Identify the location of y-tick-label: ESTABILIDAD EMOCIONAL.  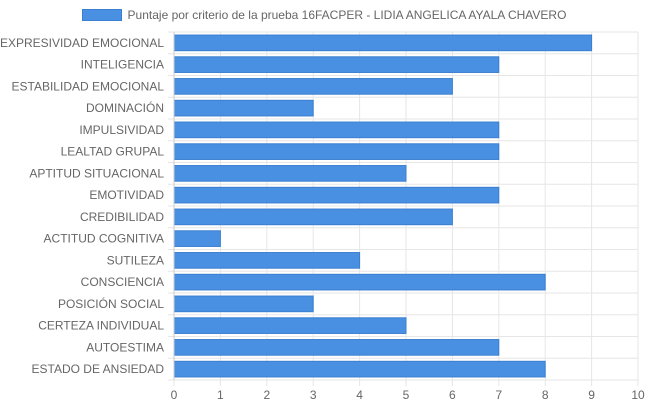
(88, 86).